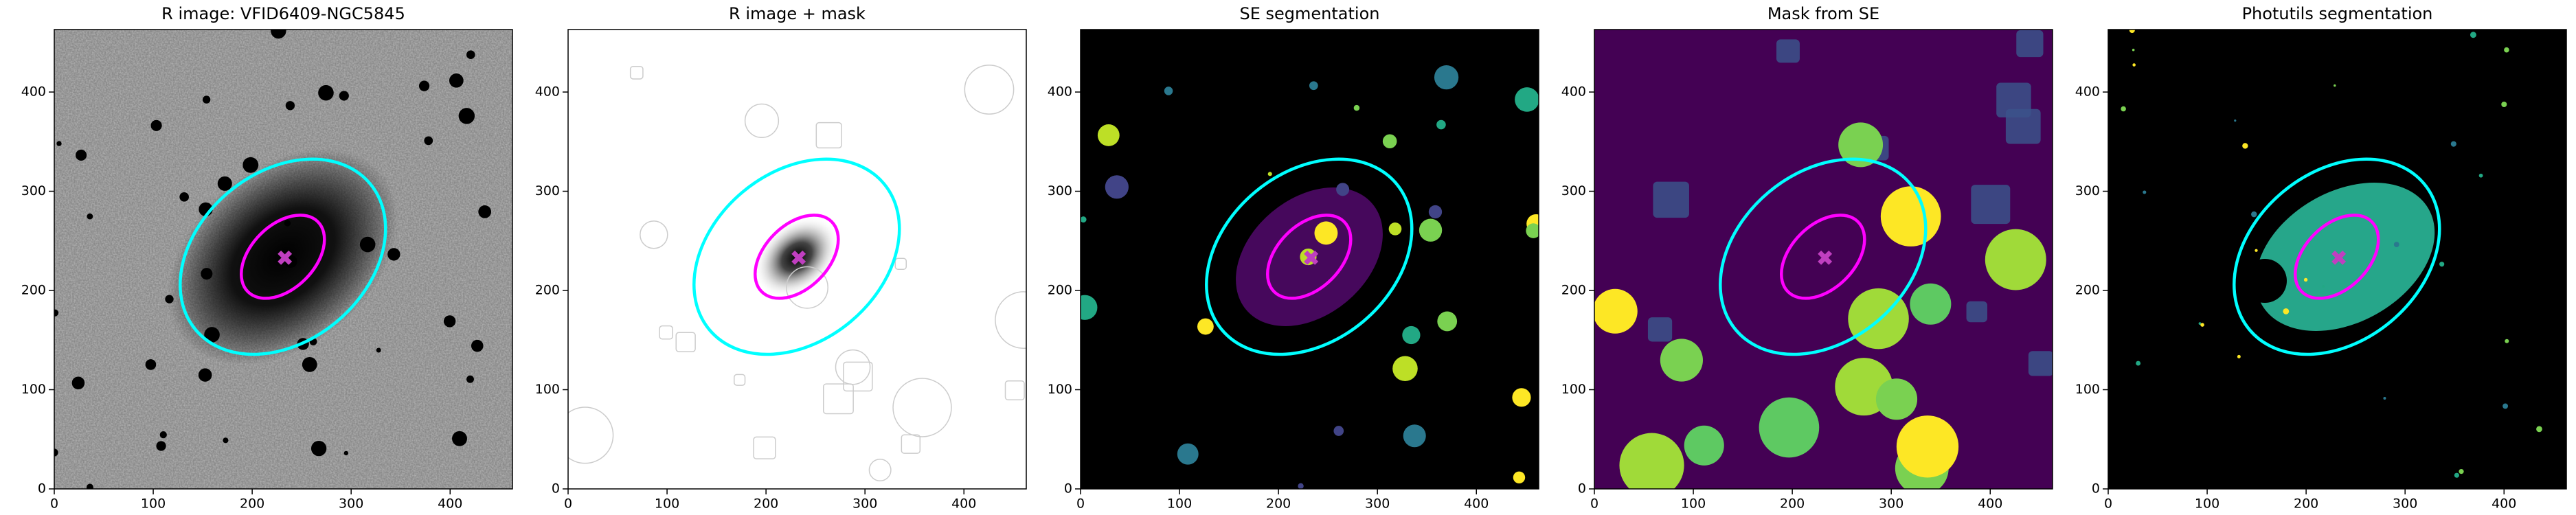  Describe the element at coordinates (797, 13) in the screenshot. I see `panel-title: R image + mask` at that location.